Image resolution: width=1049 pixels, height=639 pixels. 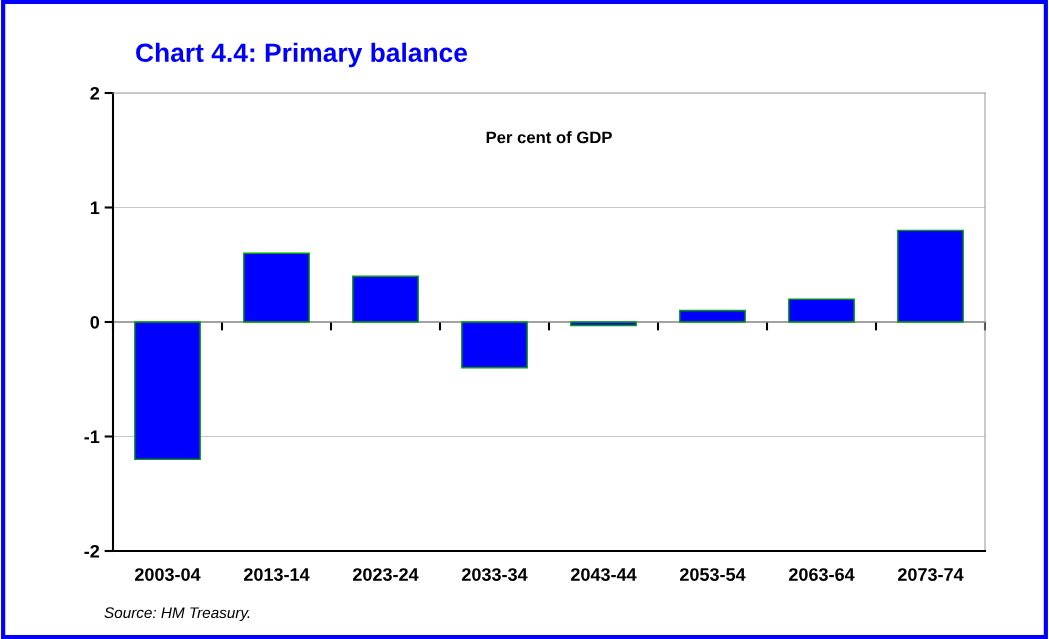 What do you see at coordinates (168, 574) in the screenshot?
I see `x-tick-label: 2003-04` at bounding box center [168, 574].